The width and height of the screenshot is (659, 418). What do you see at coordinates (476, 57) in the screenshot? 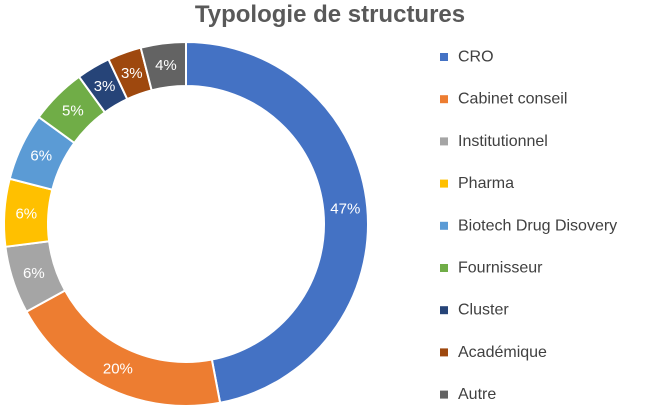
I see `legend-label-cro: CRO` at bounding box center [476, 57].